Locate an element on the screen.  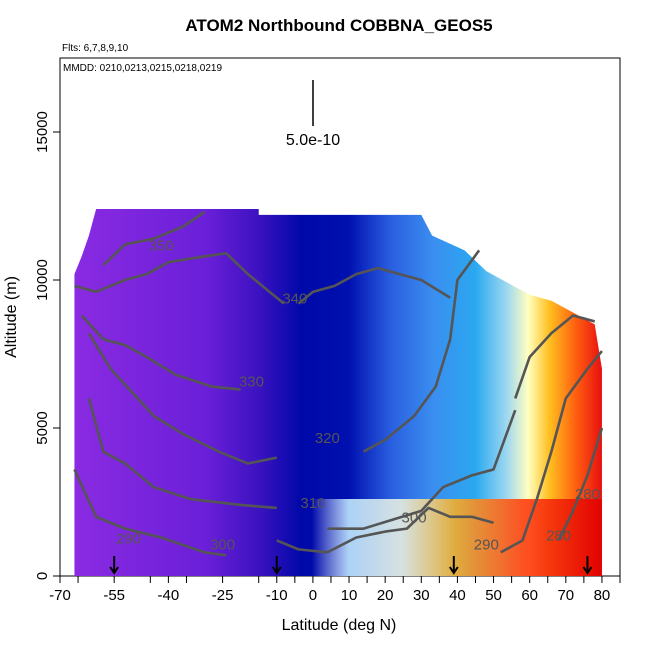
x-axis: -70 -55 -40 -25 -10 0 10 20 30 40 50 60 70 80 is located at coordinates (335, 590).